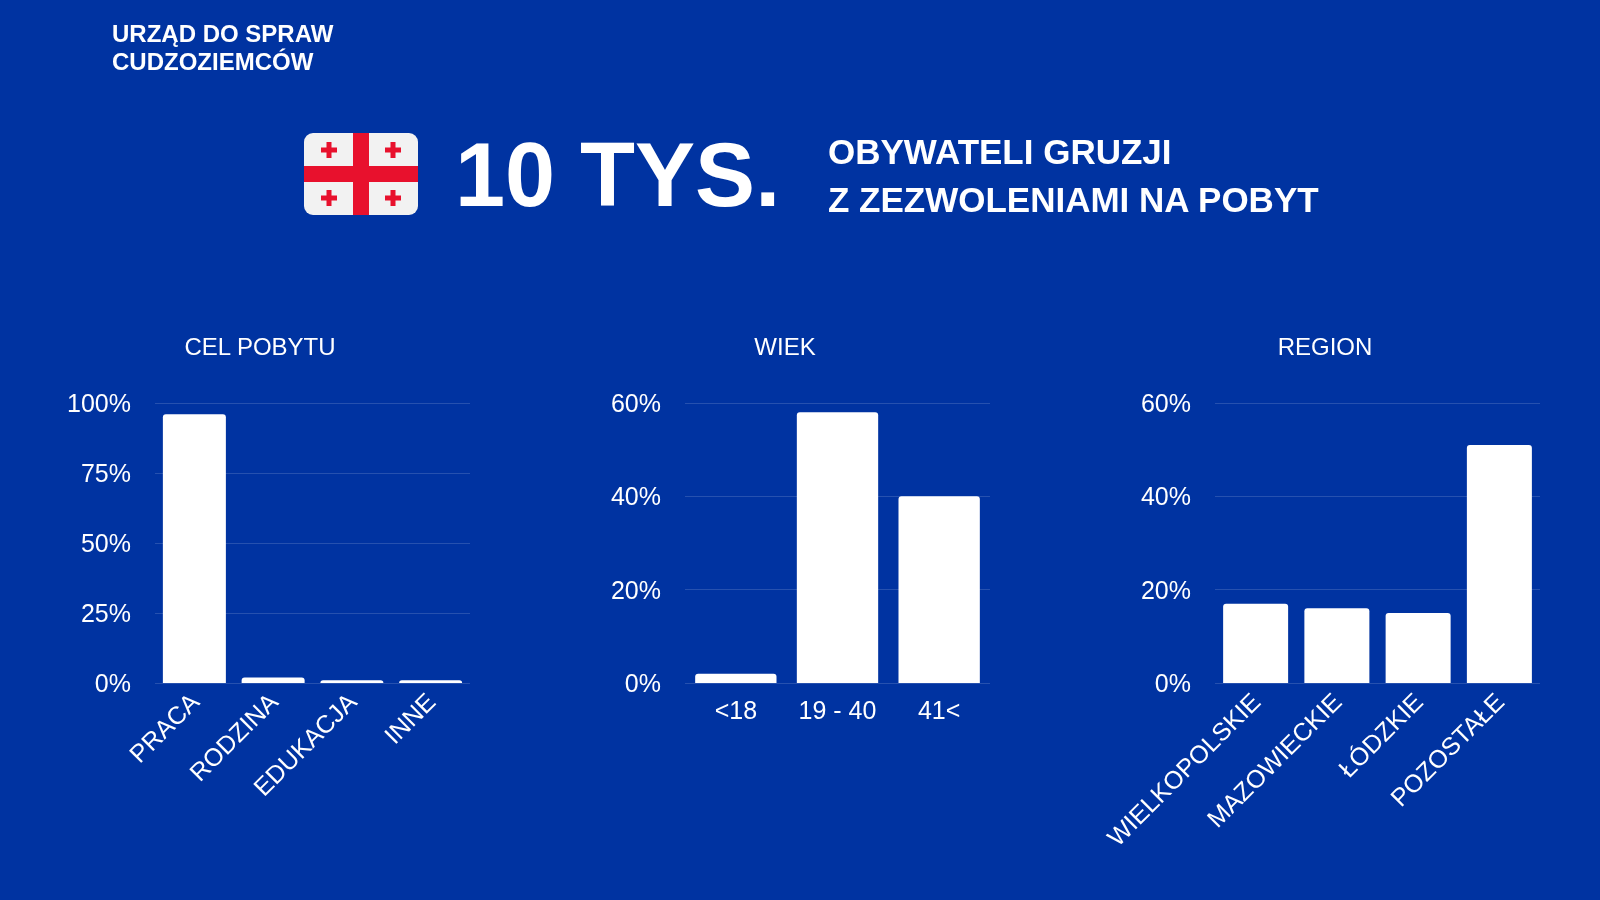 This screenshot has width=1600, height=900. What do you see at coordinates (1073, 176) in the screenshot?
I see `text: OBYWATELI GRUZJI Z ZEZWOLENIAMI NA POBYT` at bounding box center [1073, 176].